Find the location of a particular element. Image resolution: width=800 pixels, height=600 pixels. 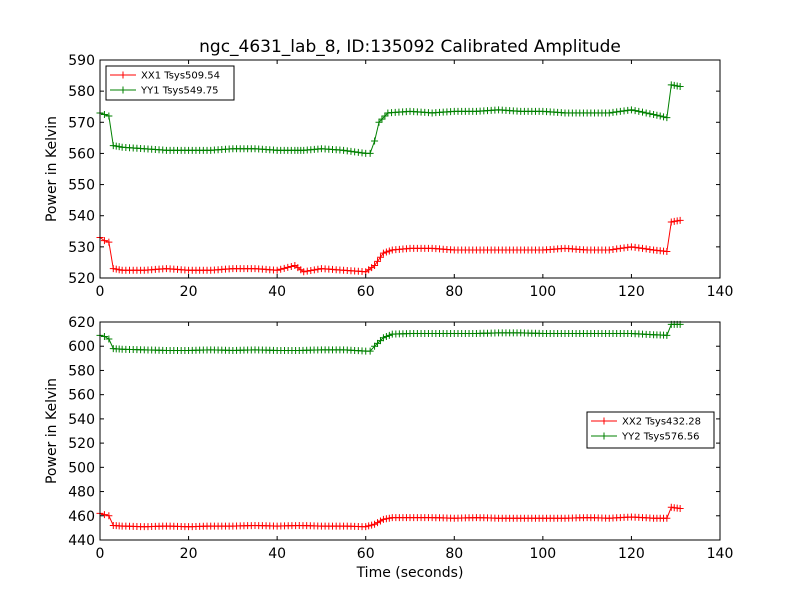

bottom-legend-label: YY2 Tsys576.56 is located at coordinates (660, 437).